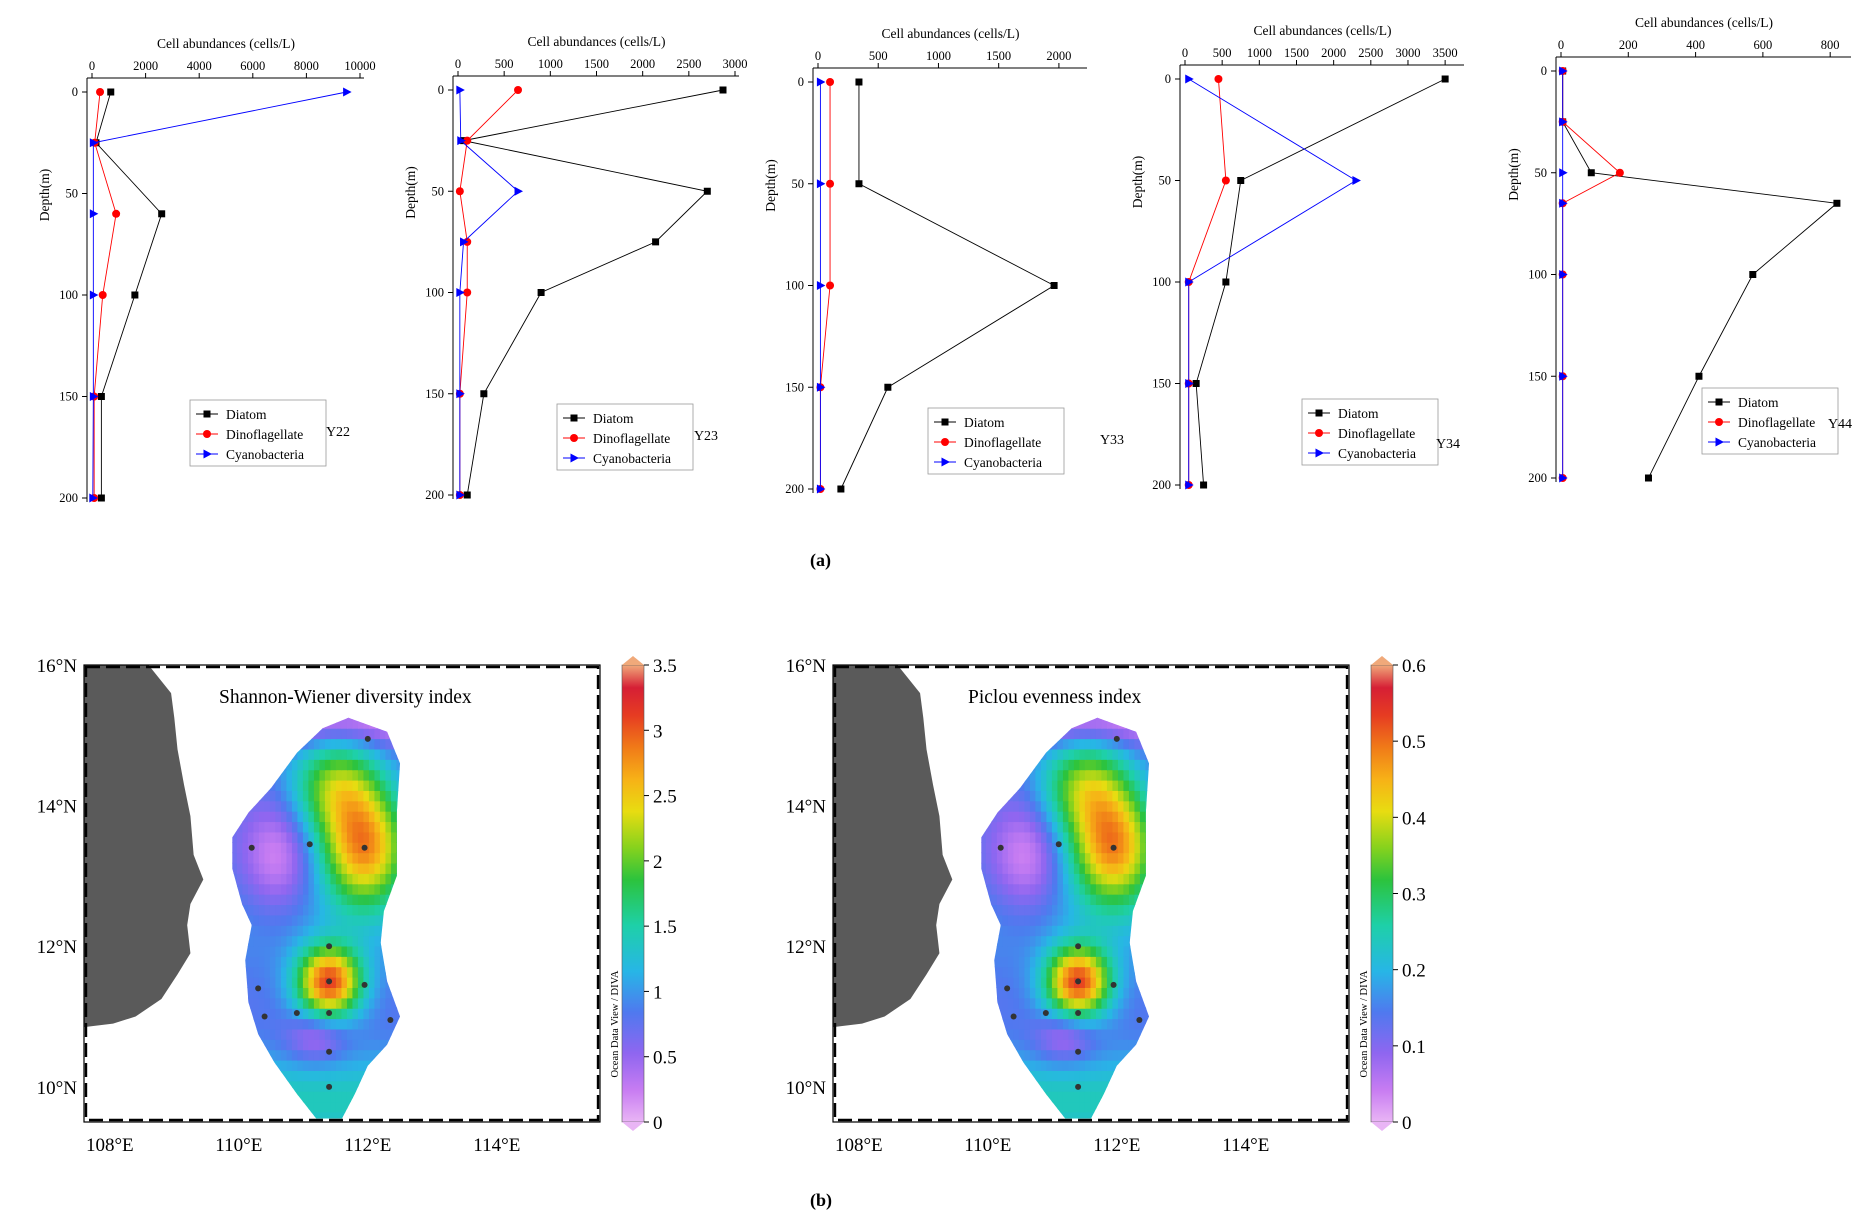 The width and height of the screenshot is (1874, 1220). Describe the element at coordinates (75, 92) in the screenshot. I see `y-tick-label: 0` at that location.